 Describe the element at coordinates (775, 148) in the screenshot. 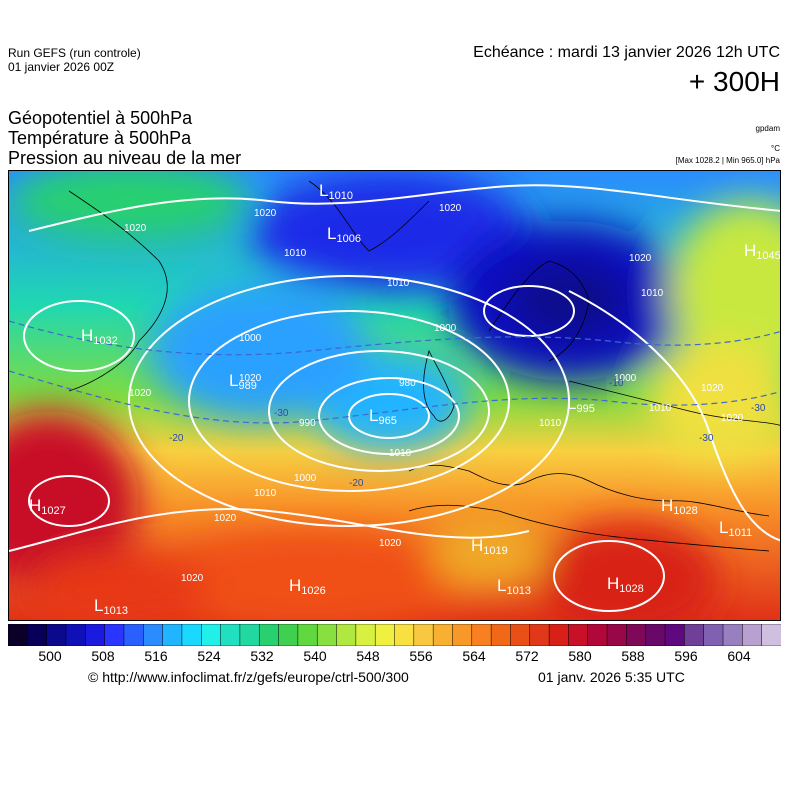

I see `unit-celsius: °C` at that location.